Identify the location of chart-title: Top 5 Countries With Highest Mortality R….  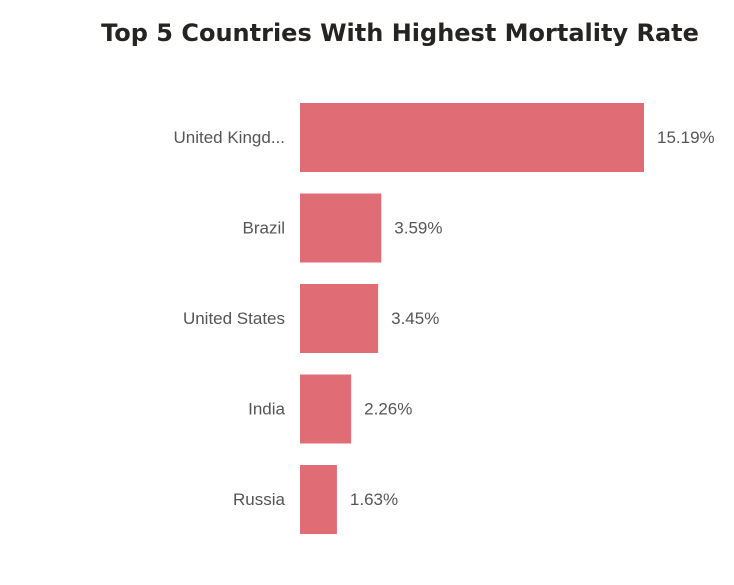
(400, 33).